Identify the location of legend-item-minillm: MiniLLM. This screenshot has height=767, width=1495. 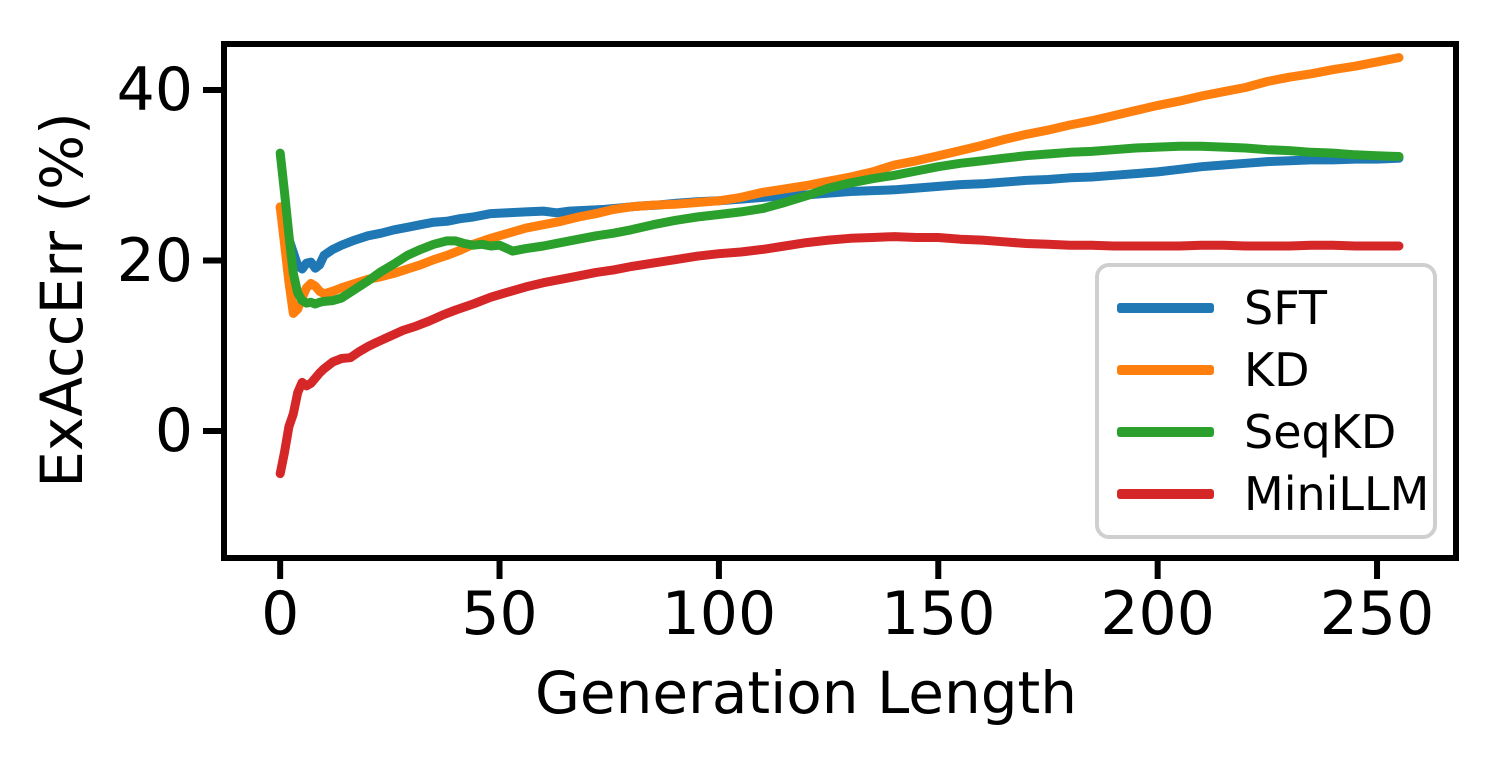
(1275, 494).